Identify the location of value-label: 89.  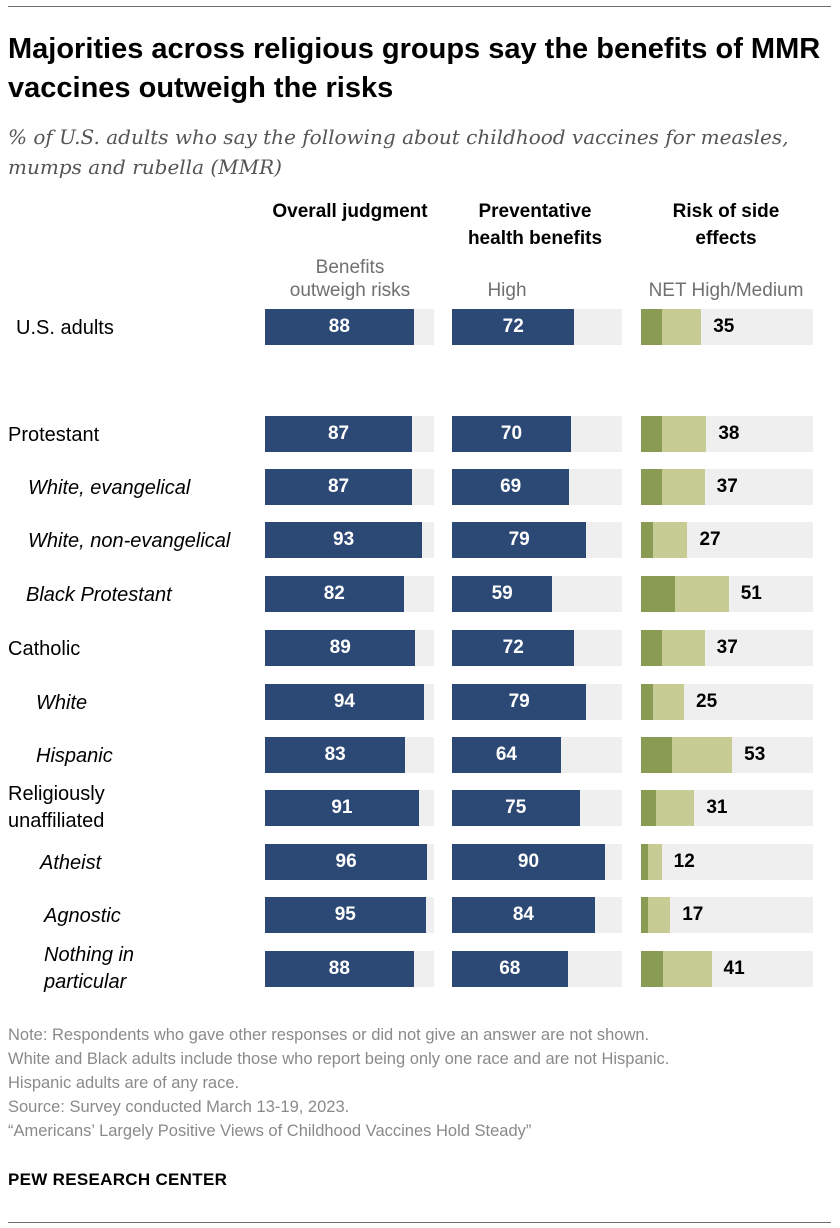
(340, 647).